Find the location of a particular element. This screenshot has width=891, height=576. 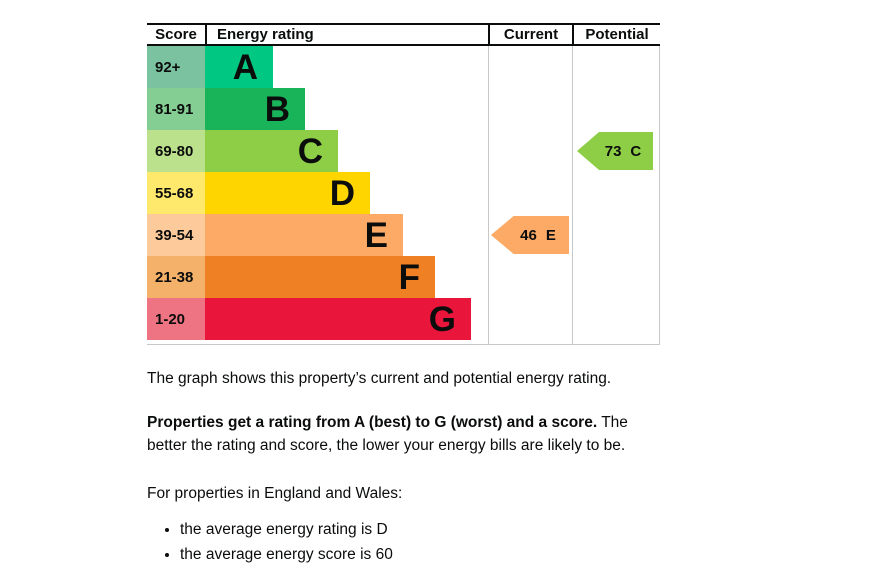

potential-rating-arrow: 73 C is located at coordinates (615, 151).